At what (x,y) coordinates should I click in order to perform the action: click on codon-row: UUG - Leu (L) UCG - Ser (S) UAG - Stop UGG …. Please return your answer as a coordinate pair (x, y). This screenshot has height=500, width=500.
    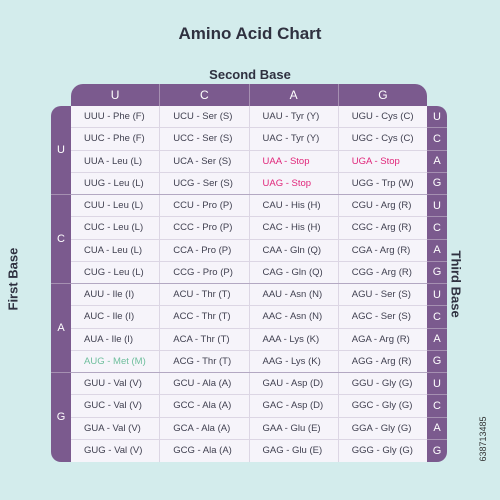
    Looking at the image, I should click on (249, 183).